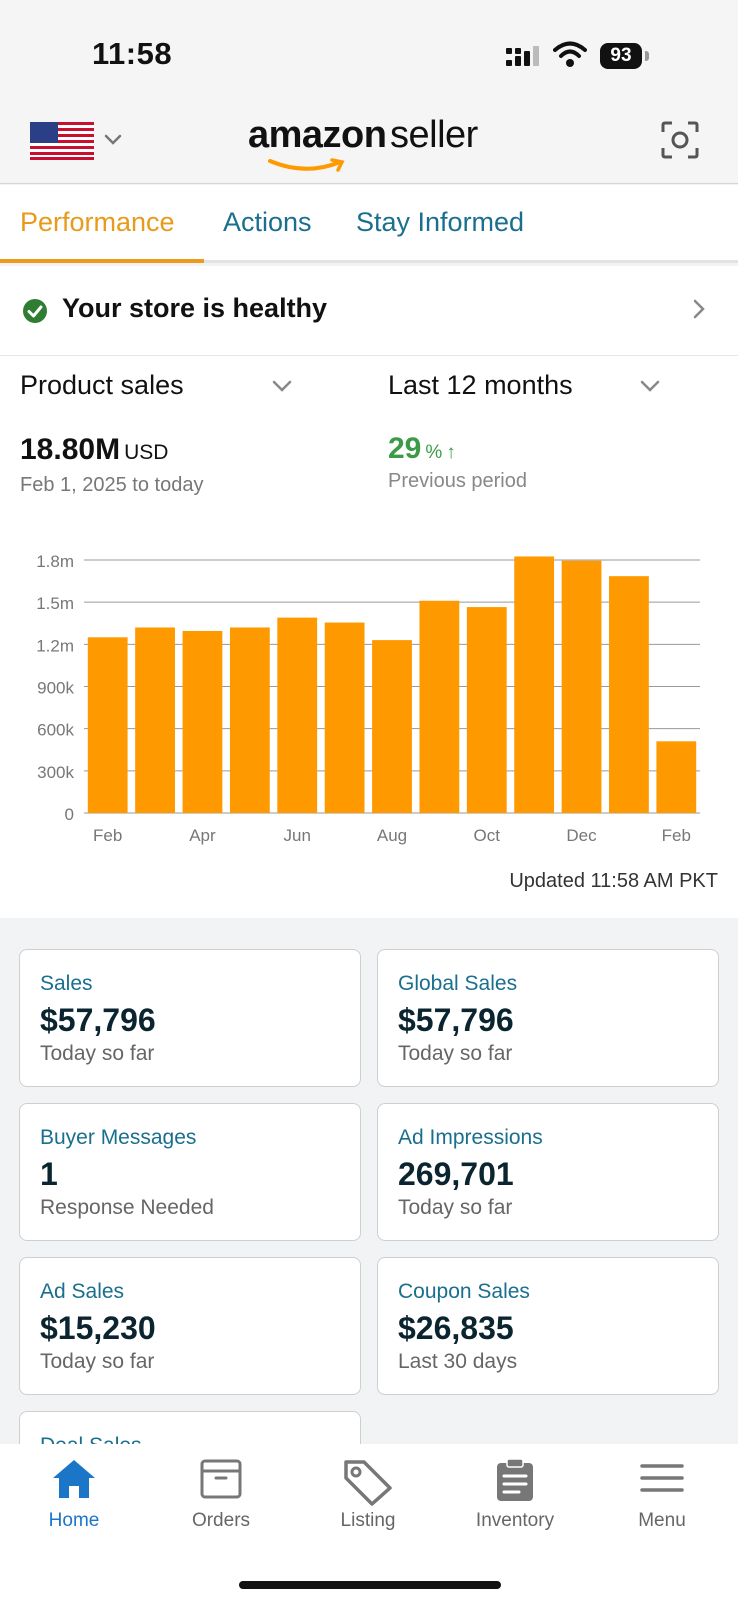 Image resolution: width=738 pixels, height=1600 pixels. What do you see at coordinates (74, 1479) in the screenshot?
I see `home-icon` at bounding box center [74, 1479].